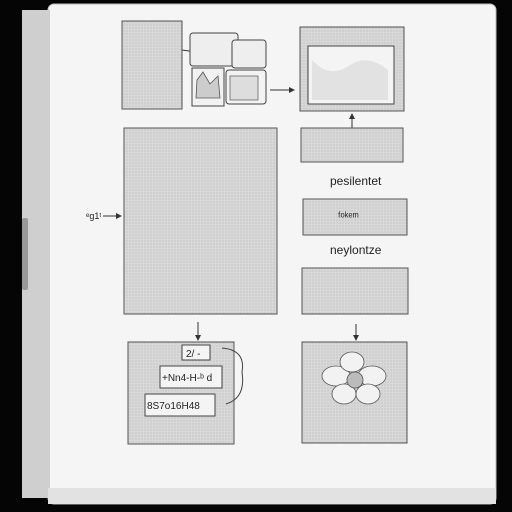 The height and width of the screenshot is (512, 512). I want to click on tag-3-box, so click(180, 405).